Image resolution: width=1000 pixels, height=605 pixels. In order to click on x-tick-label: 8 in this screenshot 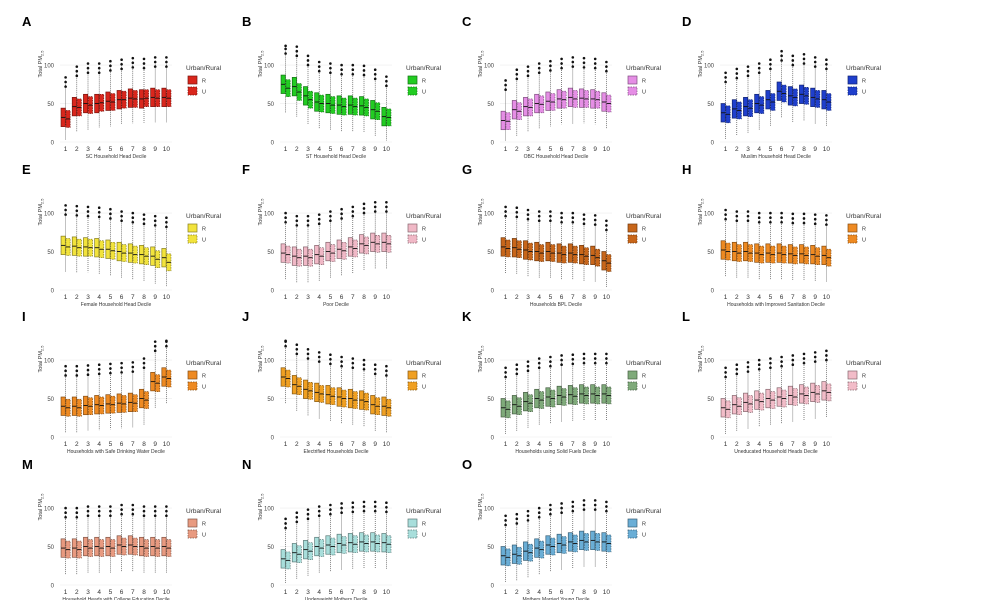, I will do `click(804, 297)`.